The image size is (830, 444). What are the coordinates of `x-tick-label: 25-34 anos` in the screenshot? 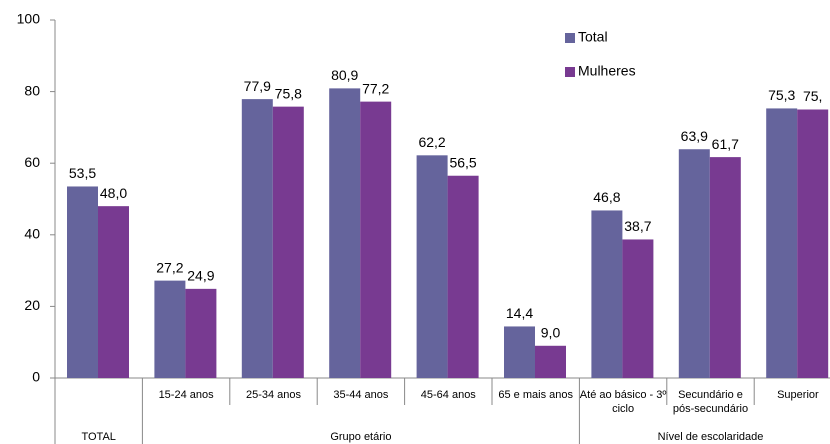 It's located at (273, 395).